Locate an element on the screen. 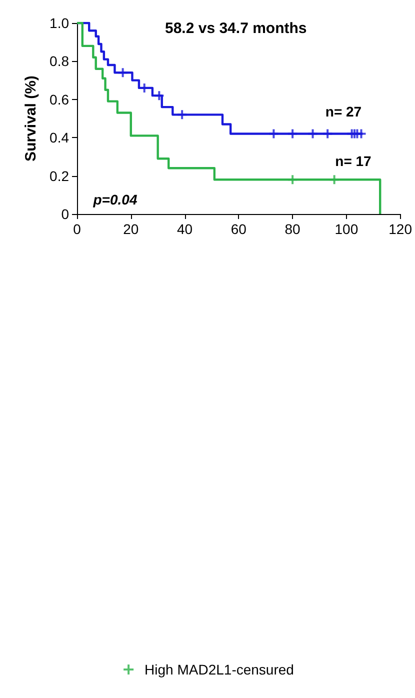 The width and height of the screenshot is (415, 698). y-axis-title: Survival (%) is located at coordinates (31, 119).